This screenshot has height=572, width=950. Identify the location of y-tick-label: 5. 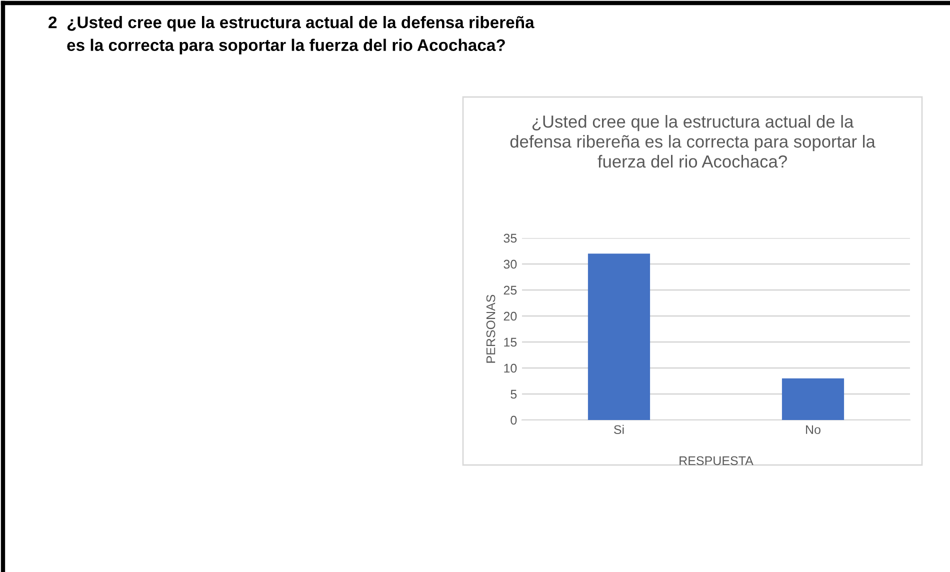
(513, 394).